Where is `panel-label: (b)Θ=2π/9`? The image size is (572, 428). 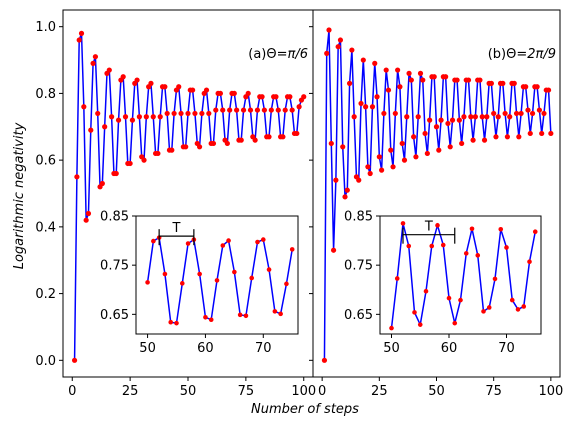 panel-label: (b)Θ=2π/9 is located at coordinates (522, 54).